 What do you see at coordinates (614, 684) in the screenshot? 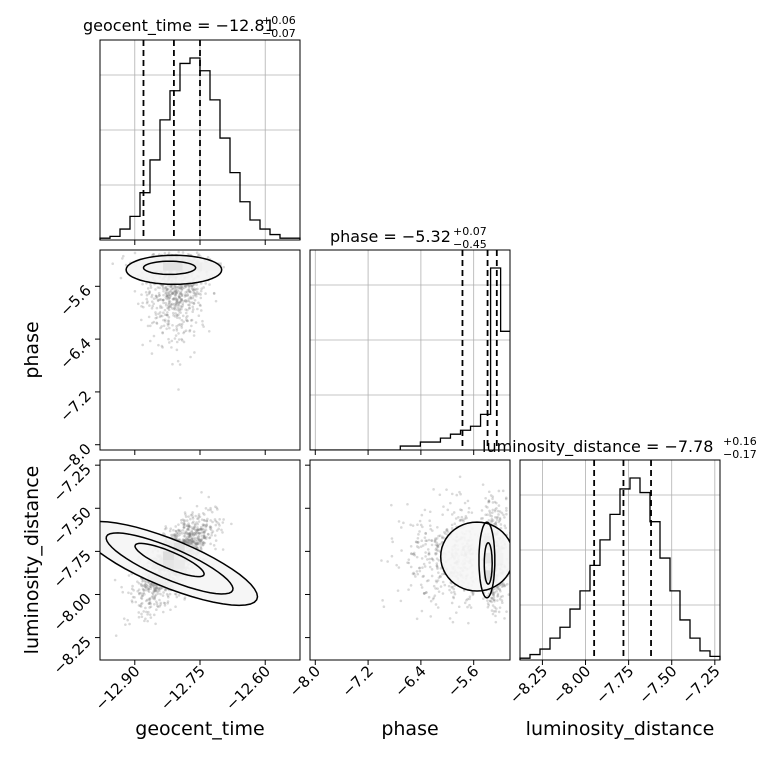
I see `x-tick-label: −7.75` at bounding box center [614, 684].